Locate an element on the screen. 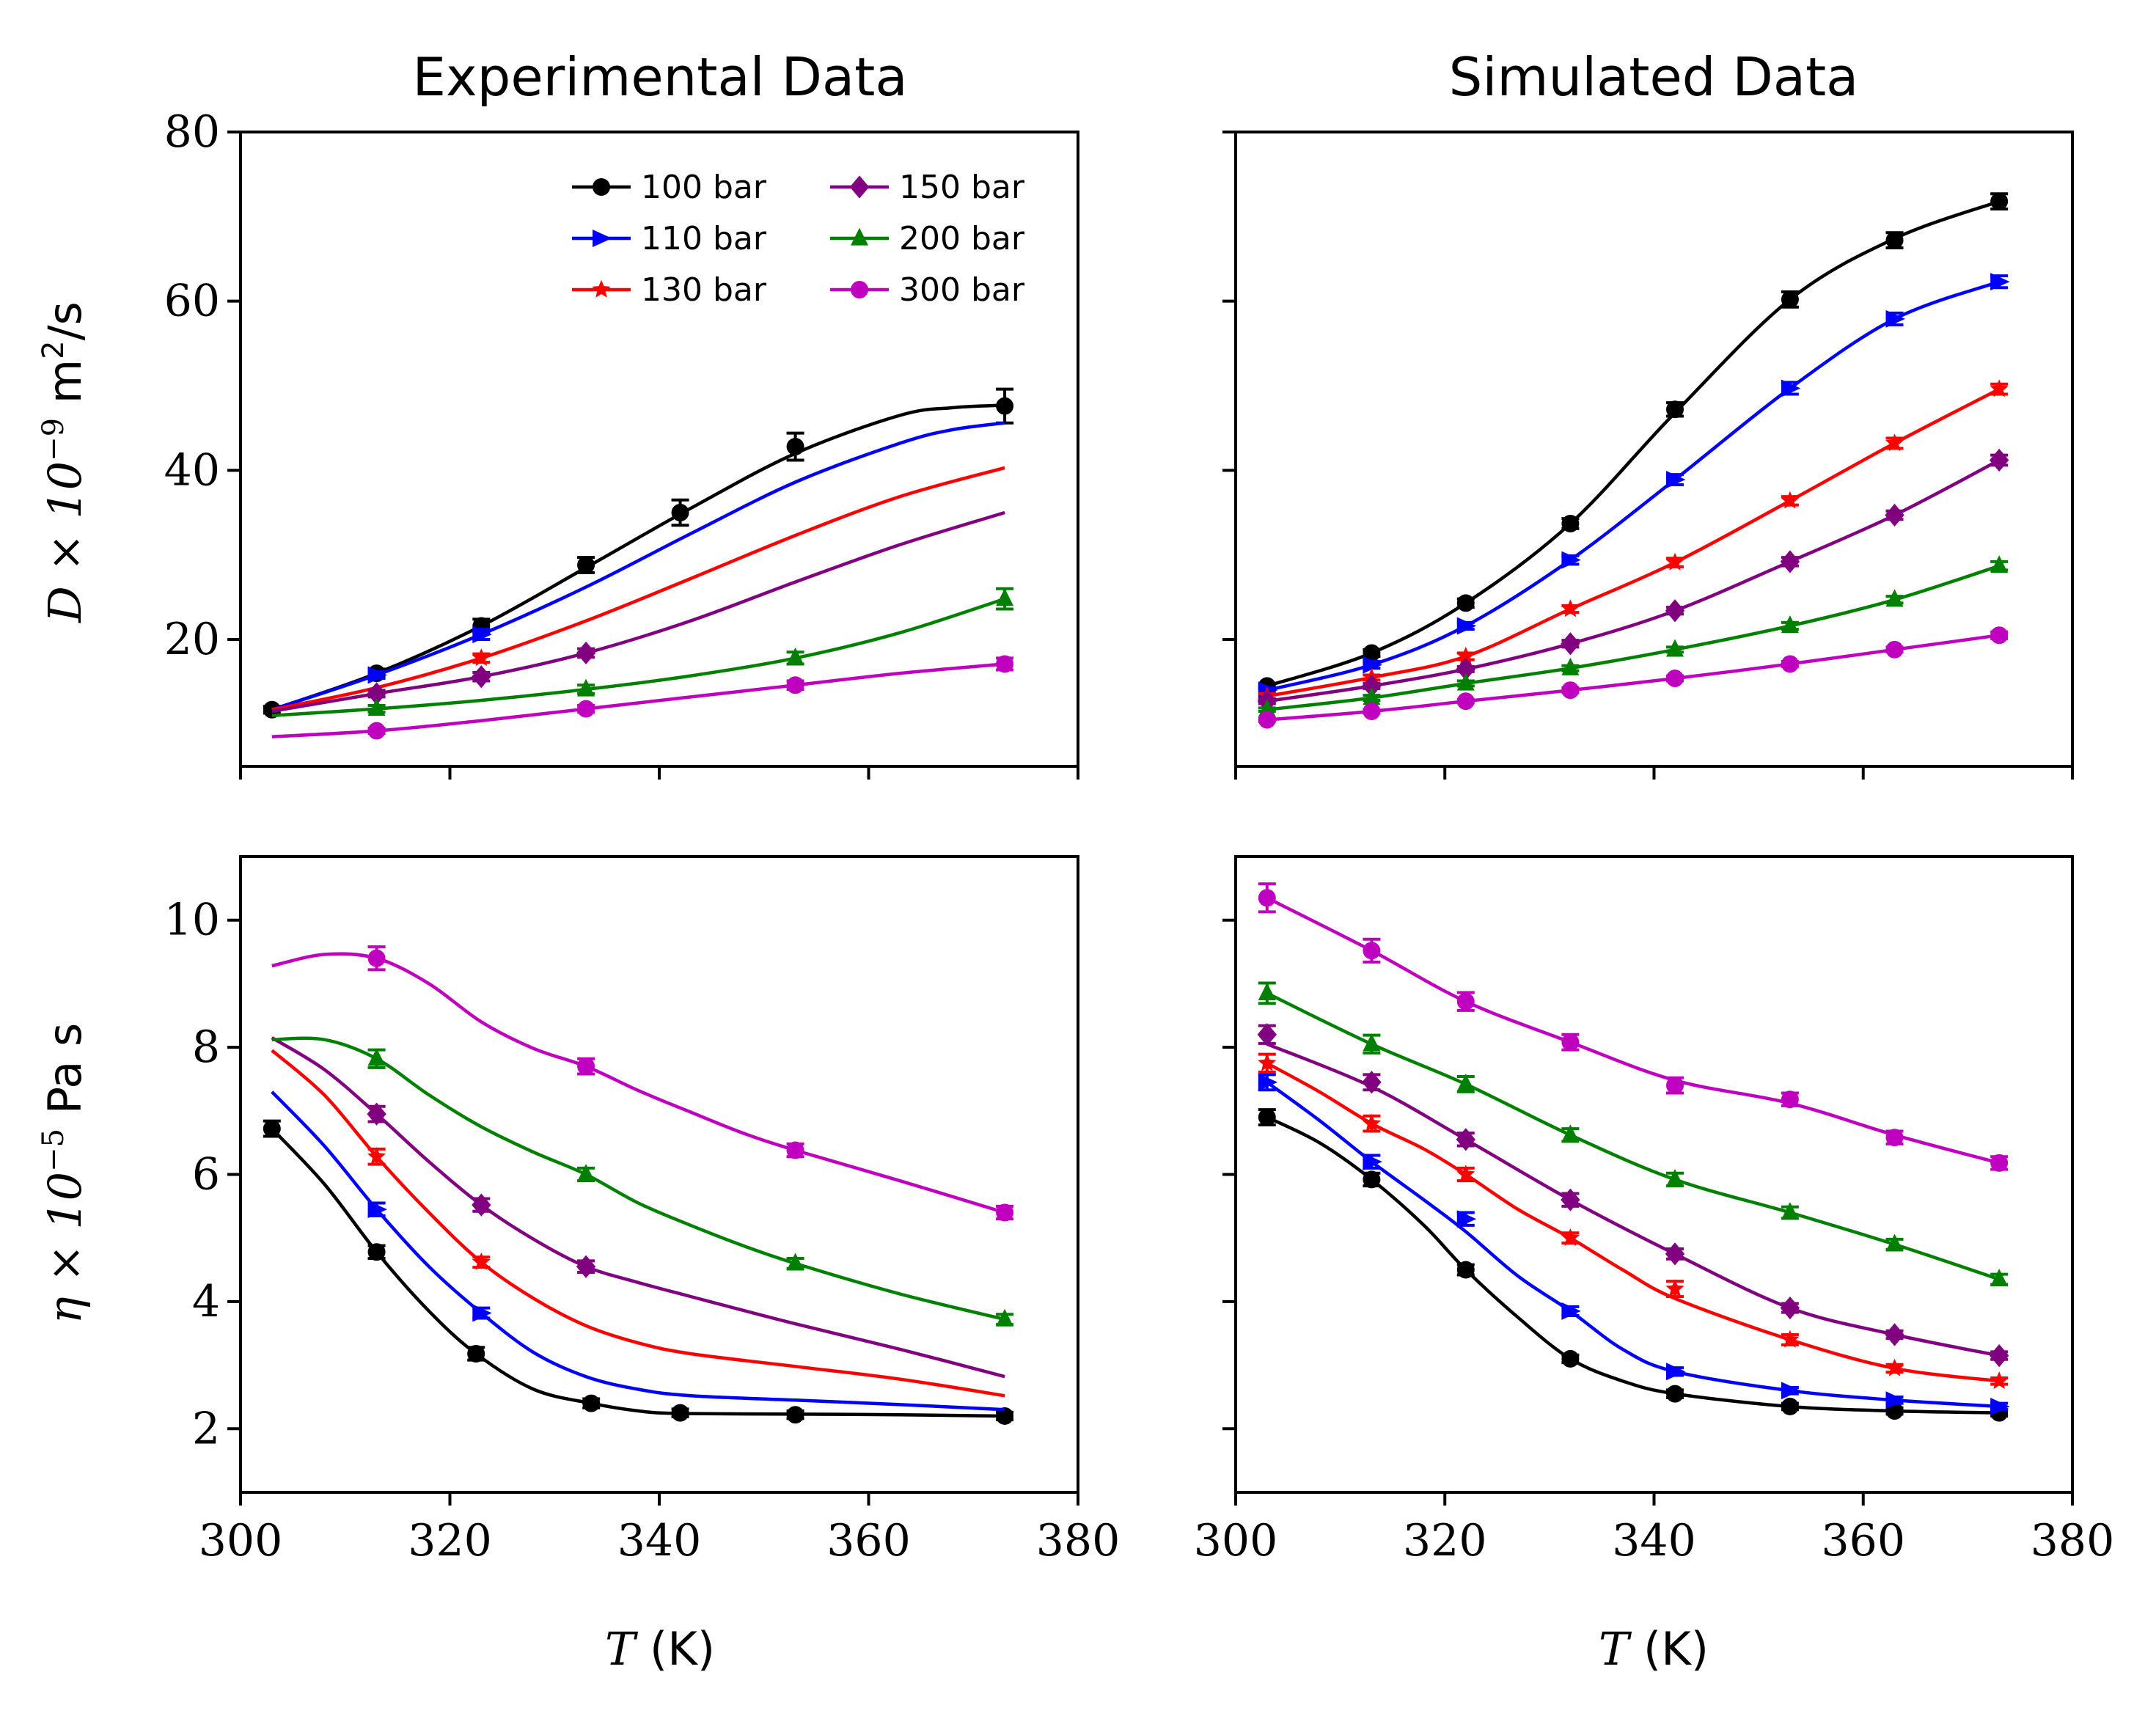 Image resolution: width=2156 pixels, height=1716 pixels. legend-entry-150-bar: 150 bar is located at coordinates (927, 187).